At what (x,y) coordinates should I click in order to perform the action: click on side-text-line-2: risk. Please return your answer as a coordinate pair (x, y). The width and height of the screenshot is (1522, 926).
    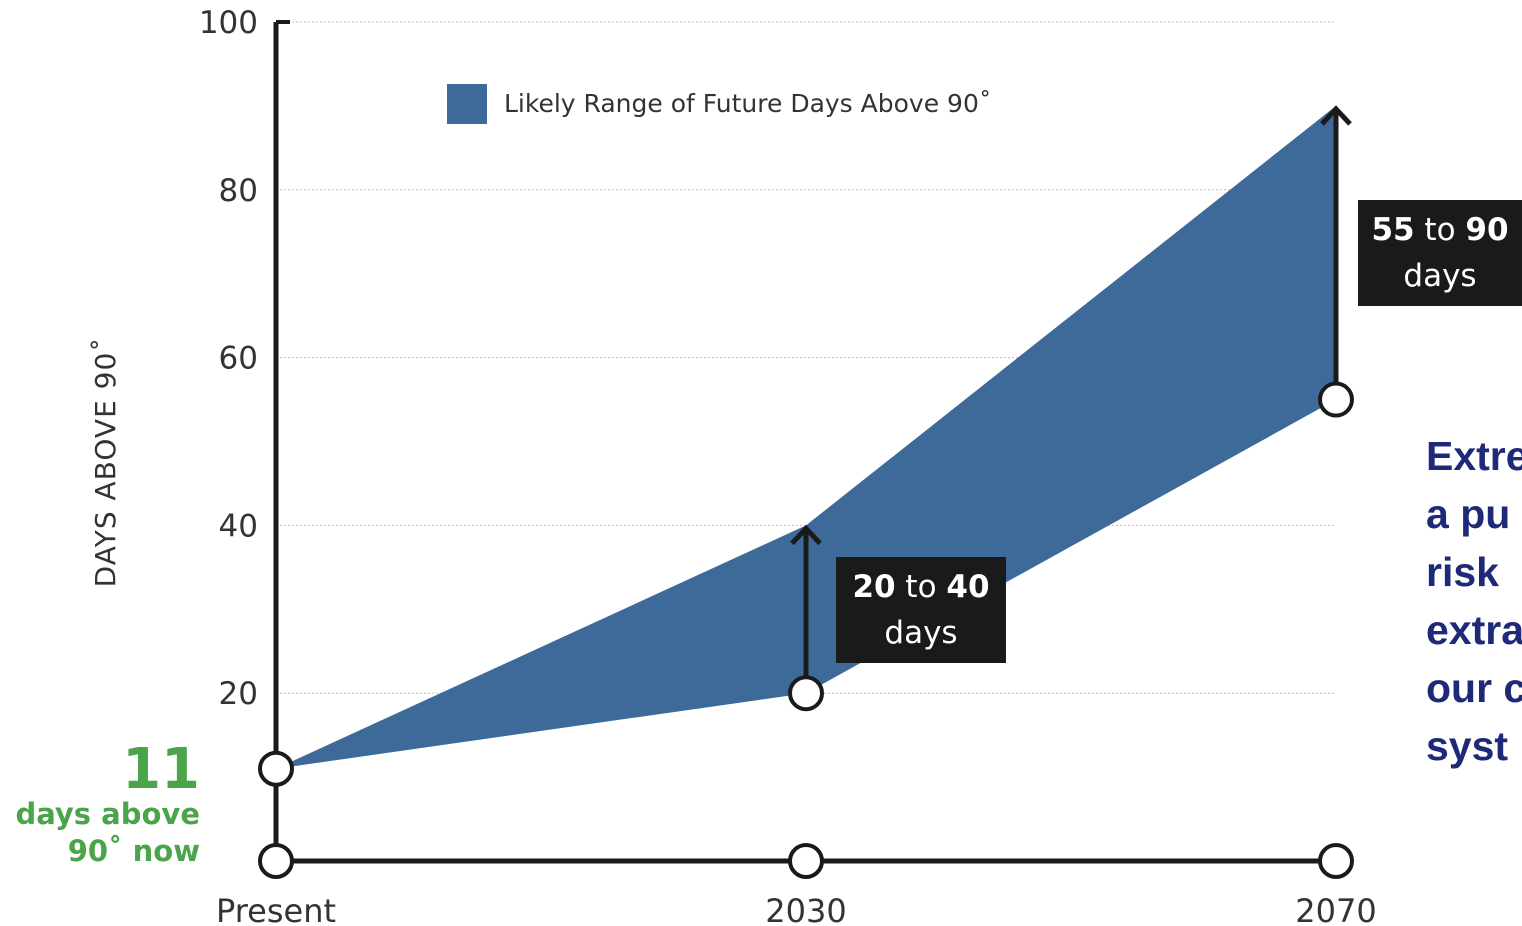
    Looking at the image, I should click on (1462, 572).